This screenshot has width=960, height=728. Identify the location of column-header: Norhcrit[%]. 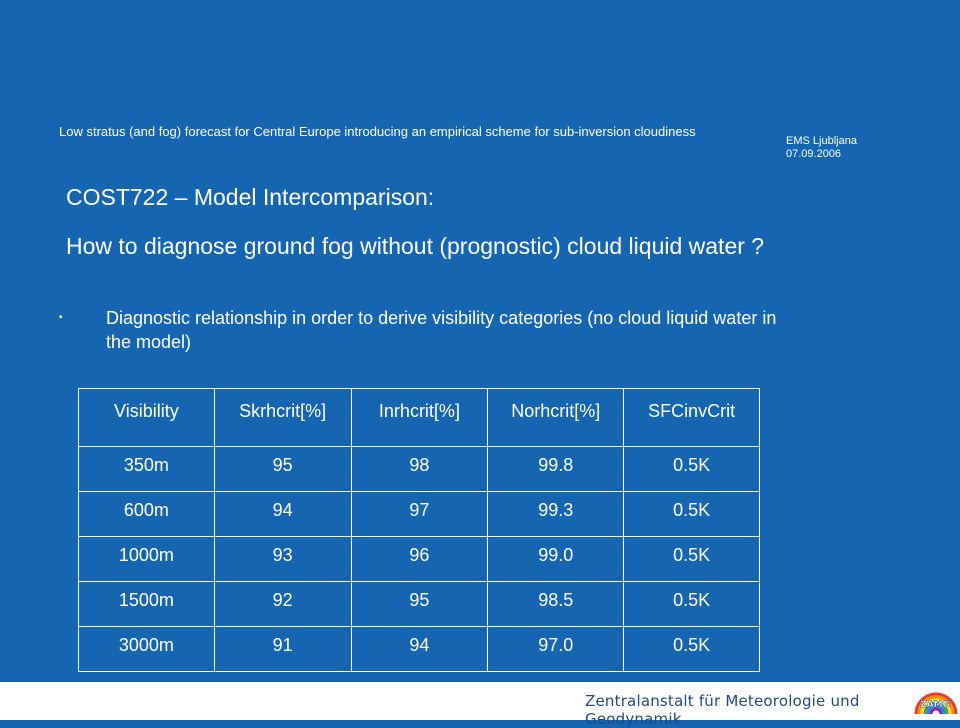
(556, 417).